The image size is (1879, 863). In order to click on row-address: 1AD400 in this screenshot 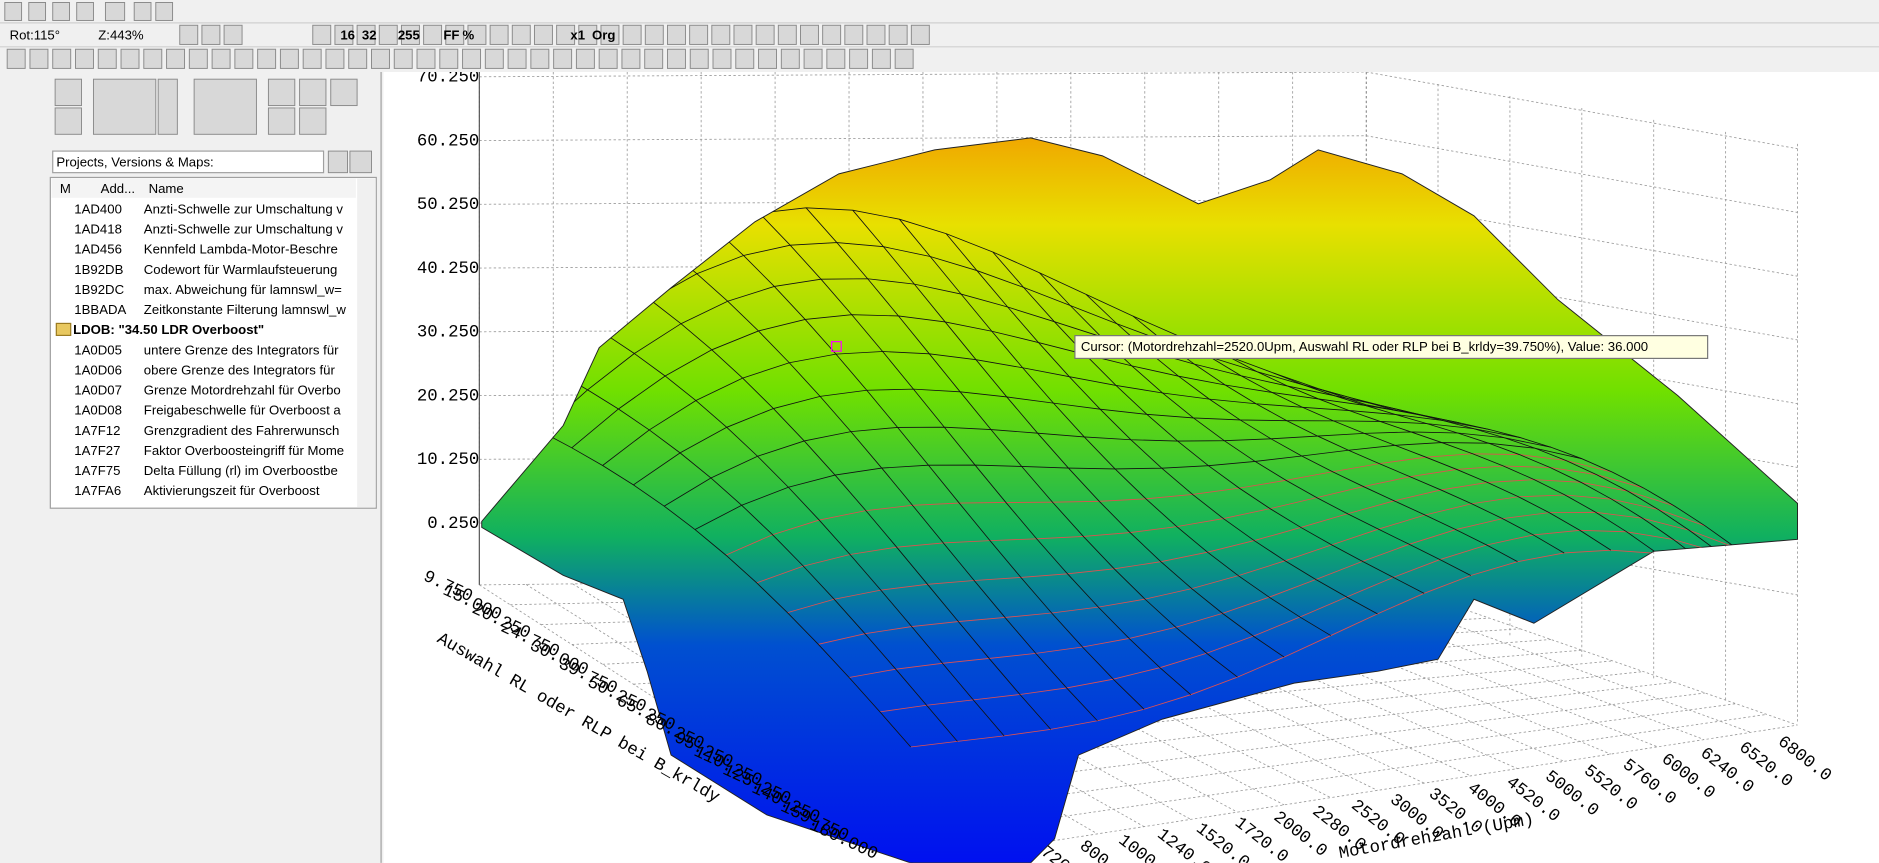, I will do `click(98, 208)`.